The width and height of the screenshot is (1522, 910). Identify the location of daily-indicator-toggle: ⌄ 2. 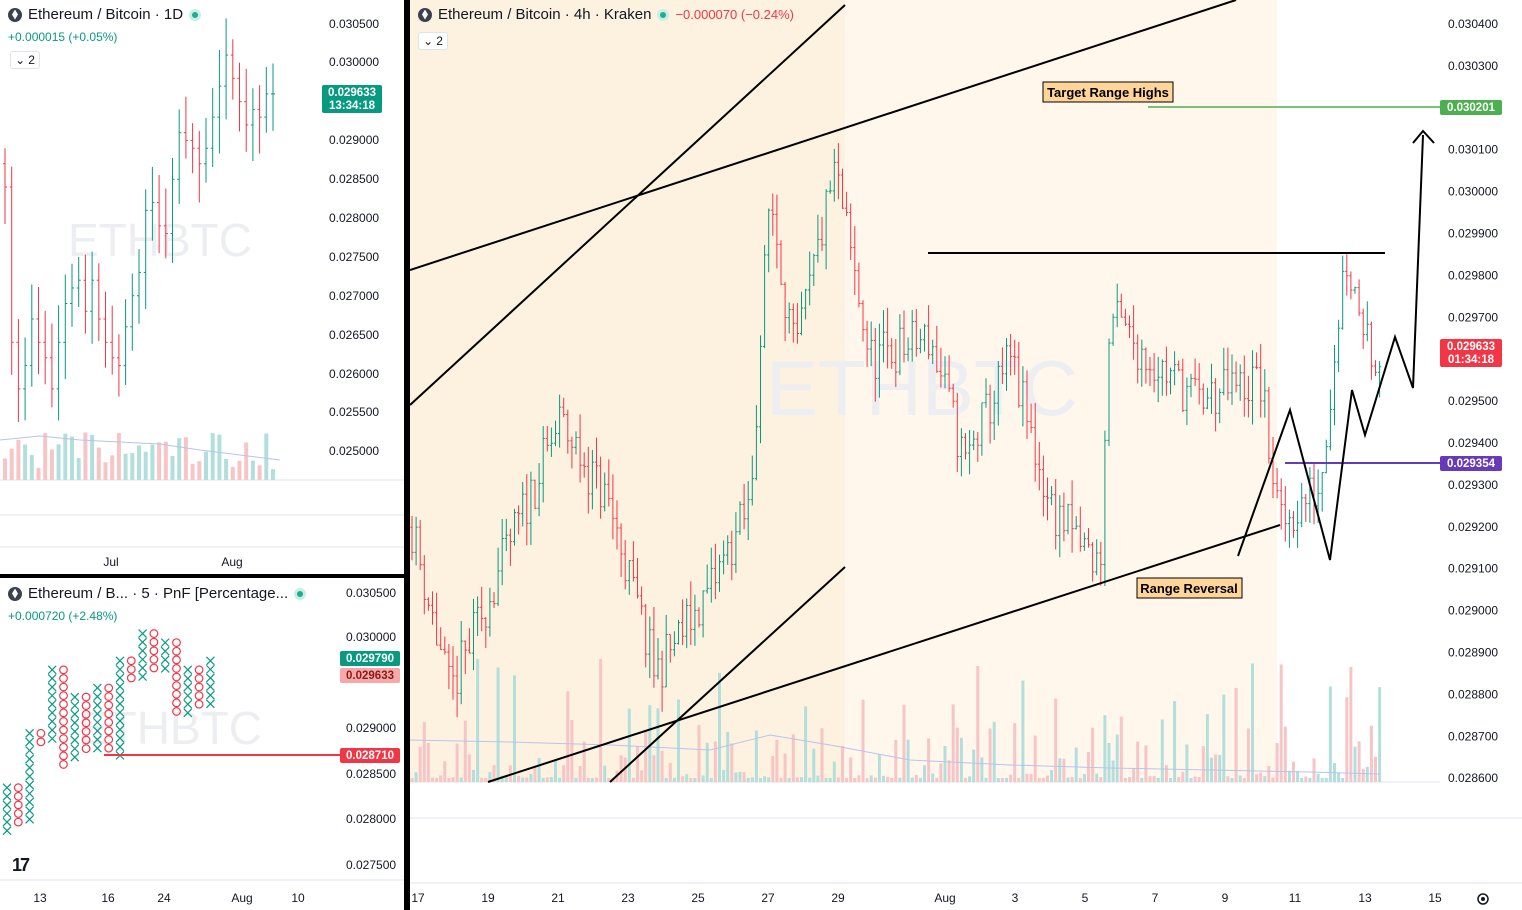
(25, 60).